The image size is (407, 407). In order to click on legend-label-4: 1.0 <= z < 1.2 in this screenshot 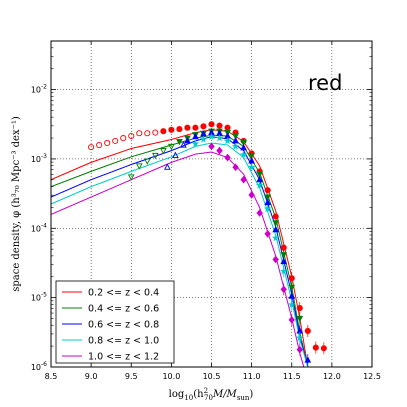, I will do `click(123, 357)`.